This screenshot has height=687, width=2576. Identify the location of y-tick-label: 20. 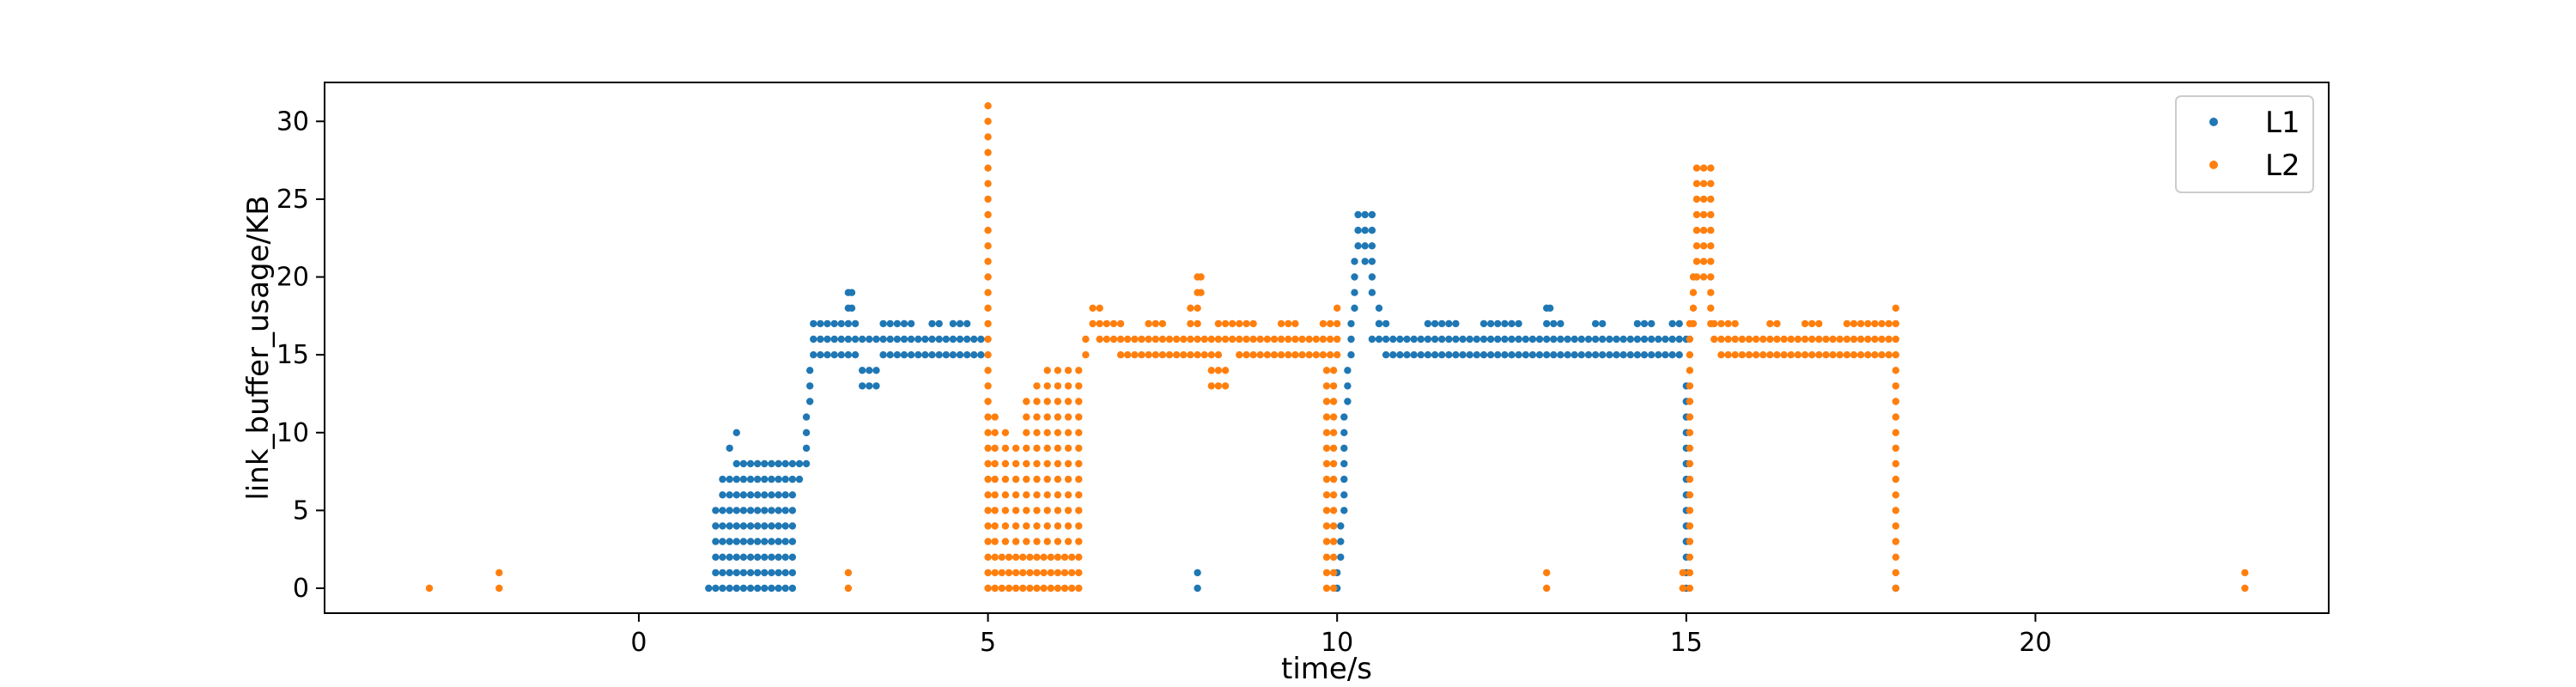
(292, 278).